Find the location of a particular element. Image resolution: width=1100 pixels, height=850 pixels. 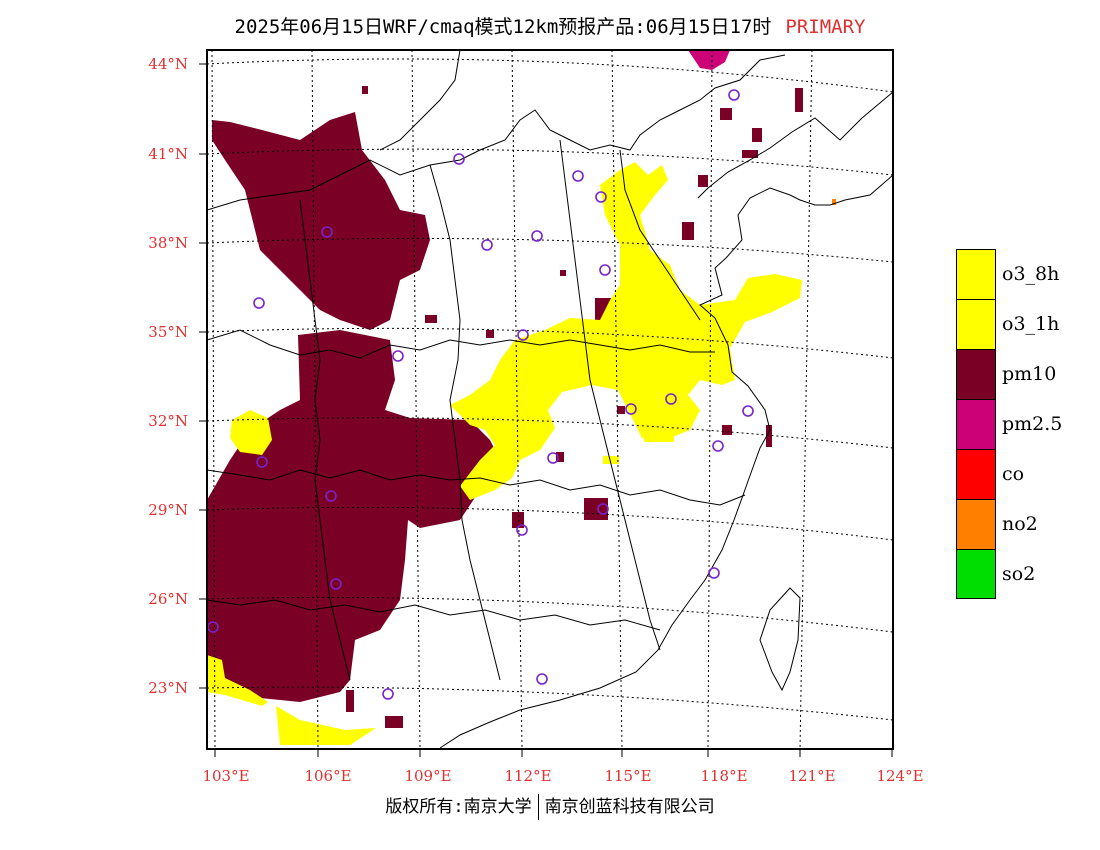

footer-right: 南京创蓝科技有限公司 is located at coordinates (629, 807).